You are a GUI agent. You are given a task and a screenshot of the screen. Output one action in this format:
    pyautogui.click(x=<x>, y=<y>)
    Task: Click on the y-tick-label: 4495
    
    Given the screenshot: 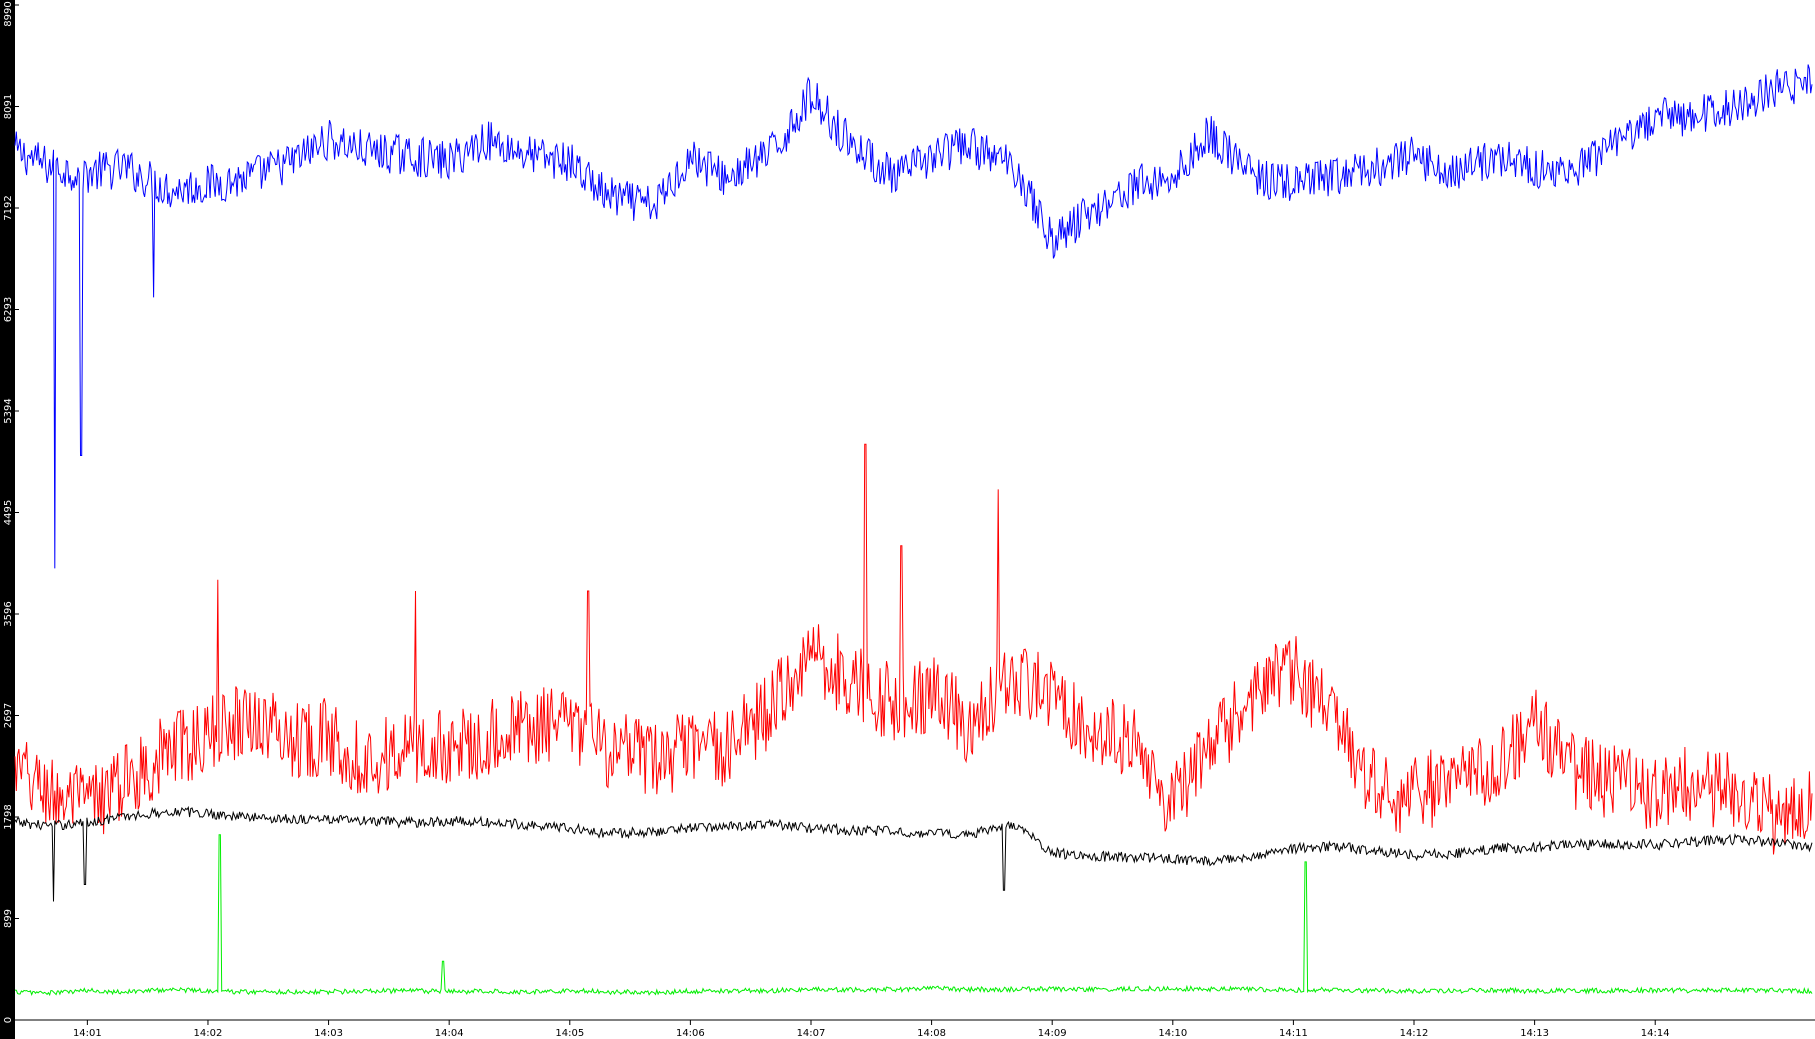 What is the action you would take?
    pyautogui.click(x=8, y=512)
    